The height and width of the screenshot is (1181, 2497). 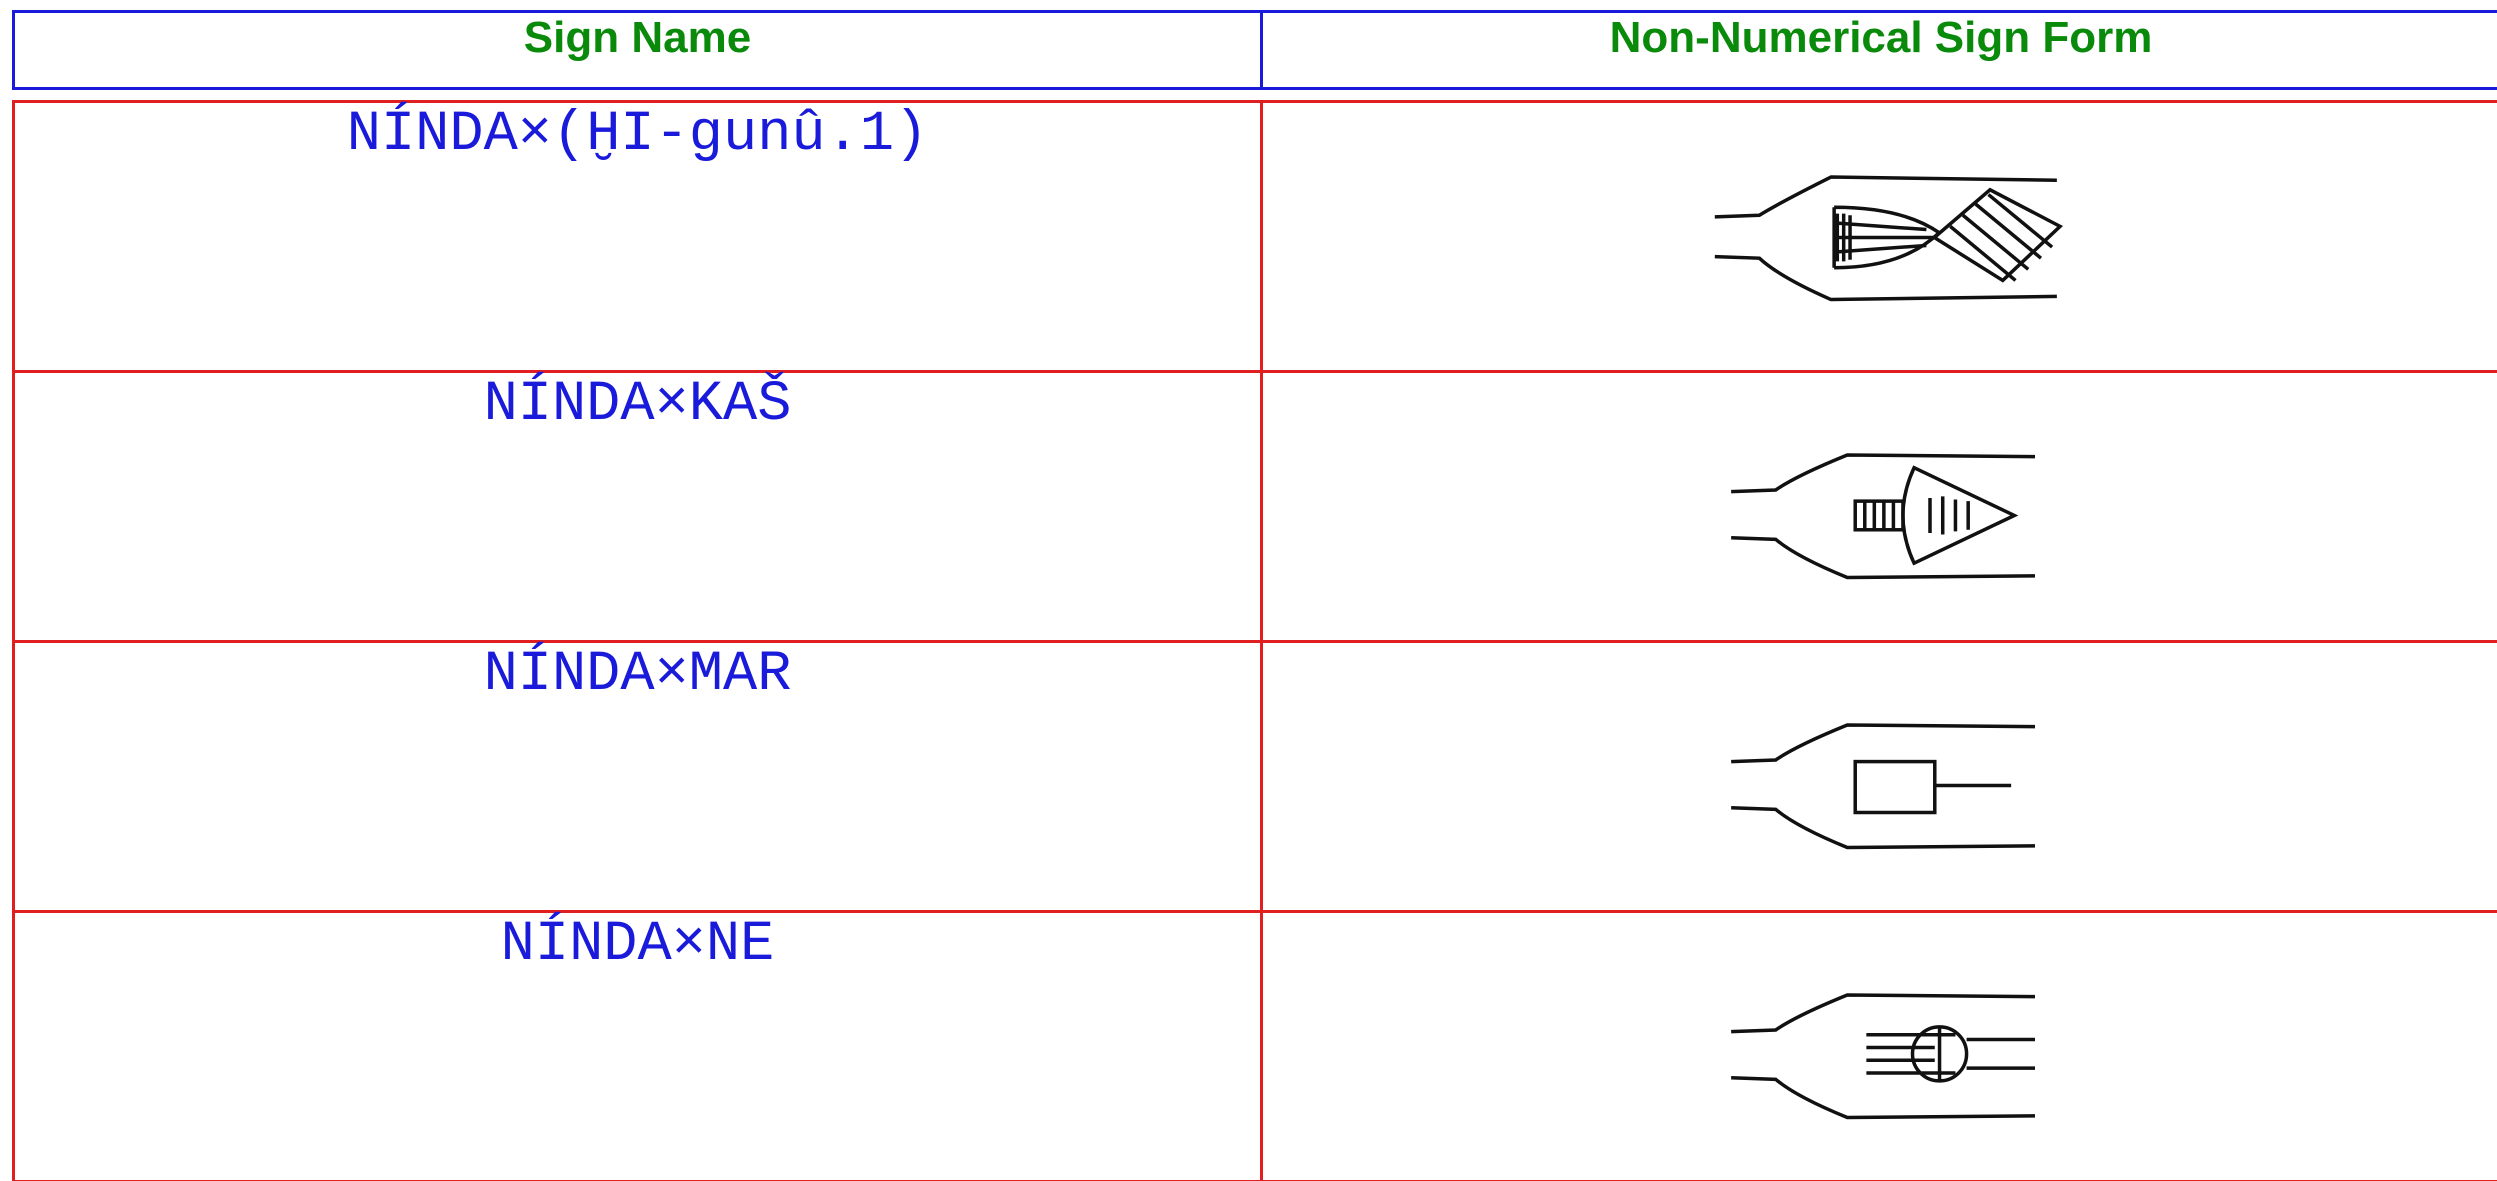 I want to click on table-header: Sign Name Non-Numerical Sign Form, so click(x=1254, y=50).